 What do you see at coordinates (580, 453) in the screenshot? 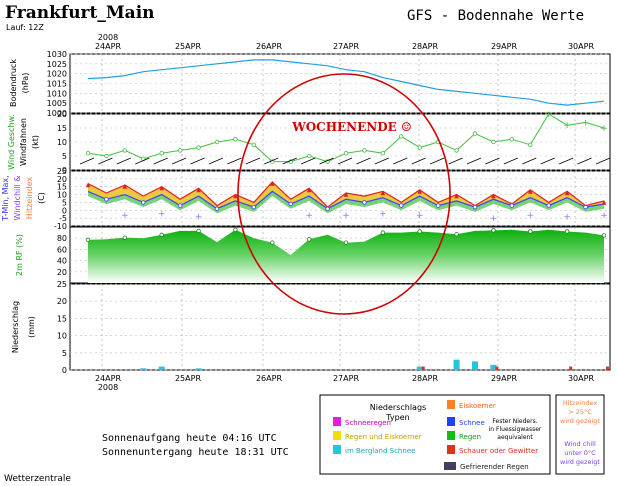
I see `legend-windchill-text: unter 0°C` at bounding box center [580, 453].